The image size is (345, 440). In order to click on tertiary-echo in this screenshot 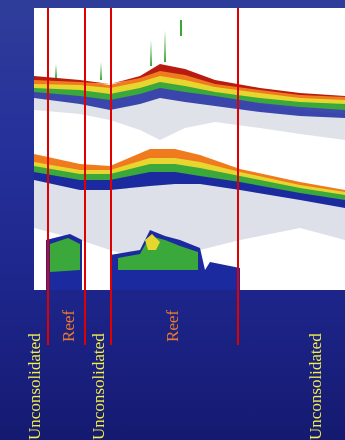, I will do `click(143, 260)`.